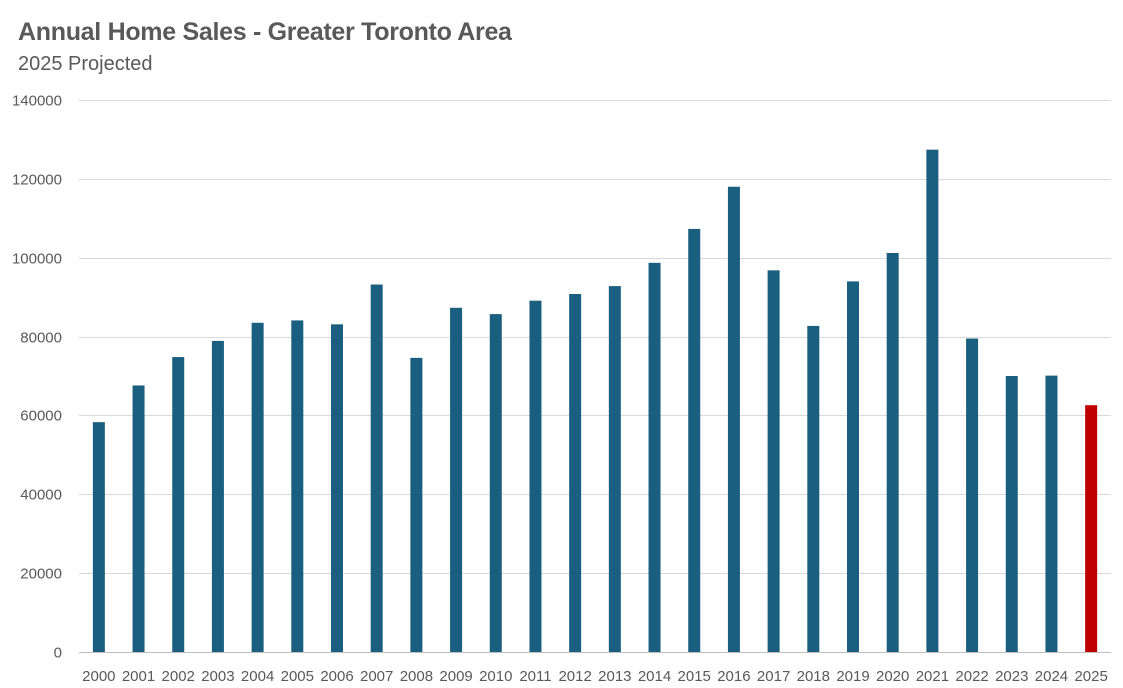 The image size is (1123, 688). I want to click on bar-2013, so click(614, 469).